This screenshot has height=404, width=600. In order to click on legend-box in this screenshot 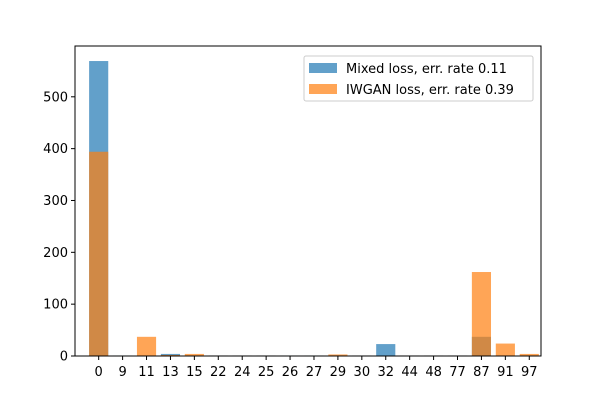, I will do `click(418, 78)`.